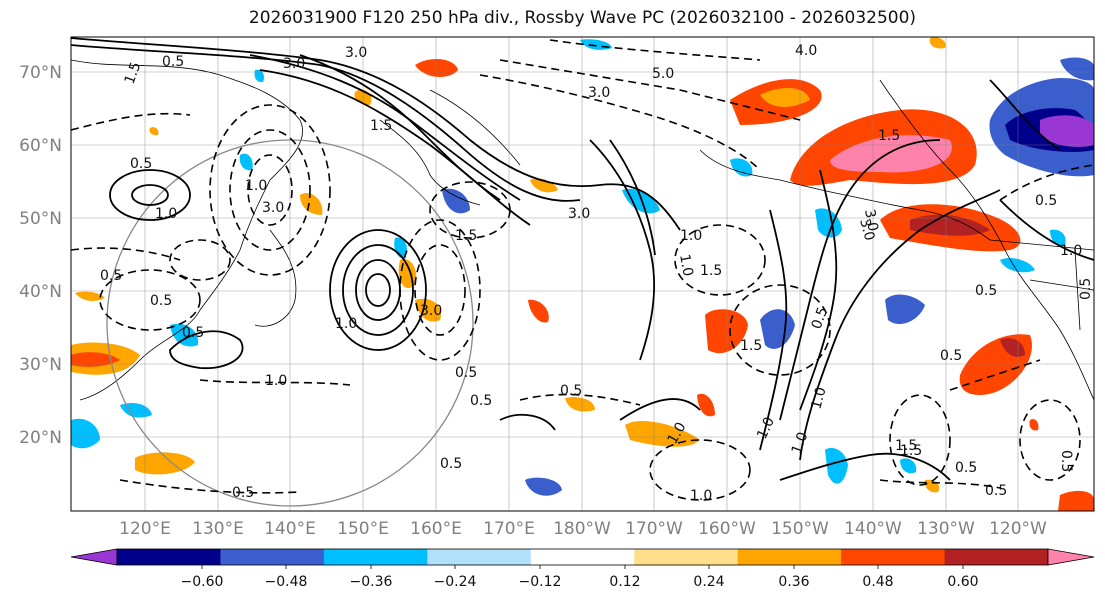  I want to click on contour-label: 4.0, so click(806, 51).